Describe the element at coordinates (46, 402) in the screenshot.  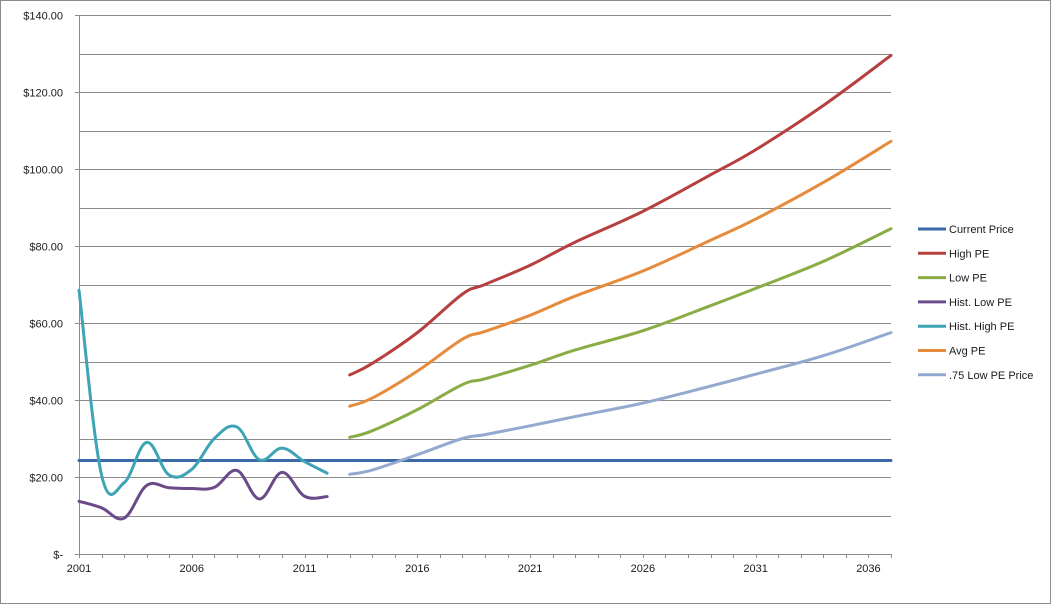
I see `y-tick-label: $40.00` at that location.